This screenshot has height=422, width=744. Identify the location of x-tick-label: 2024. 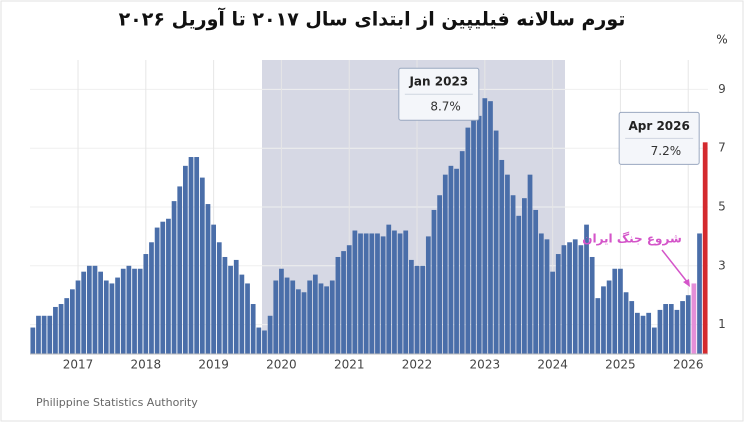
(552, 365).